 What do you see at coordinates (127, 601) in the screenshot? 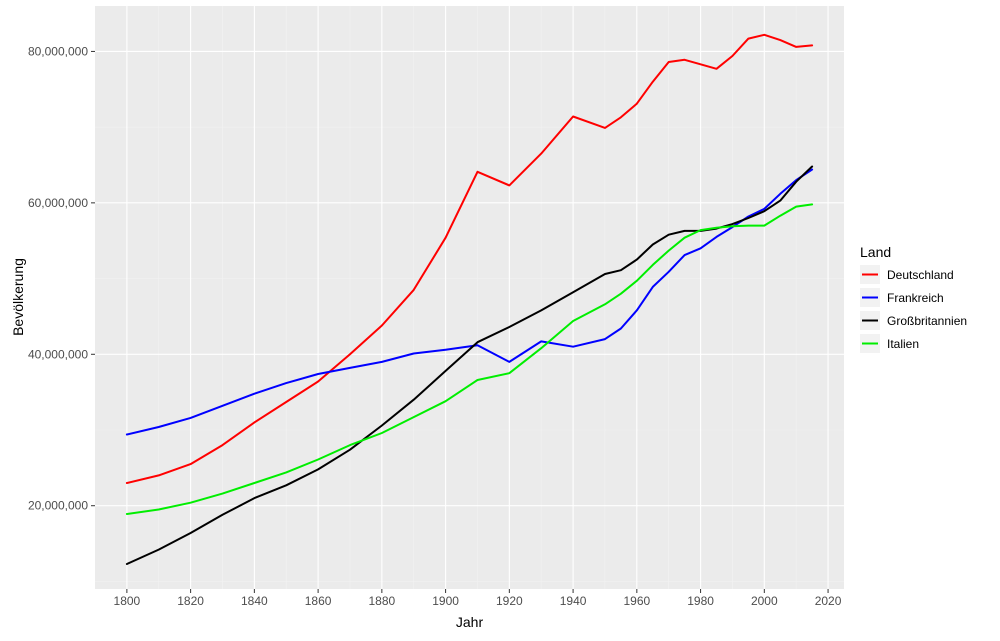
I see `x-tick-label: 1800` at bounding box center [127, 601].